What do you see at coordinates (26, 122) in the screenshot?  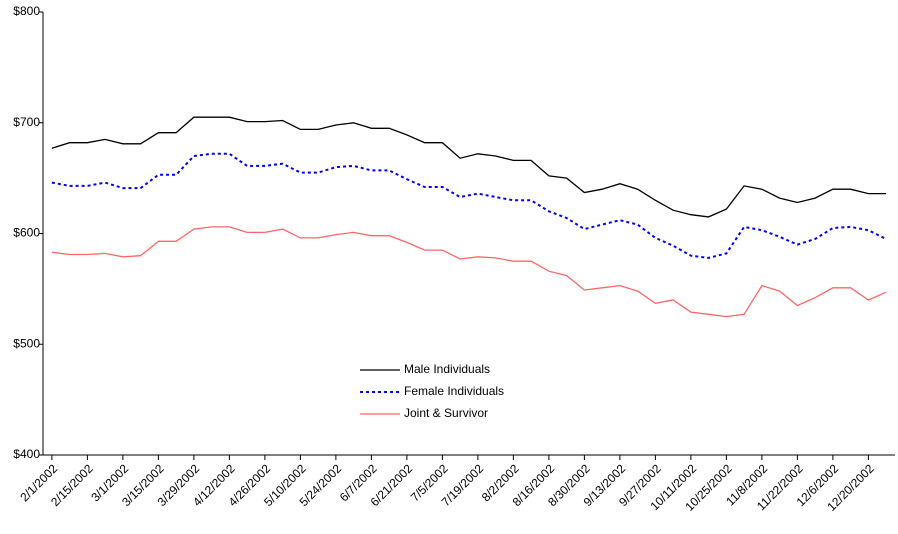 I see `y-tick-label: $700` at bounding box center [26, 122].